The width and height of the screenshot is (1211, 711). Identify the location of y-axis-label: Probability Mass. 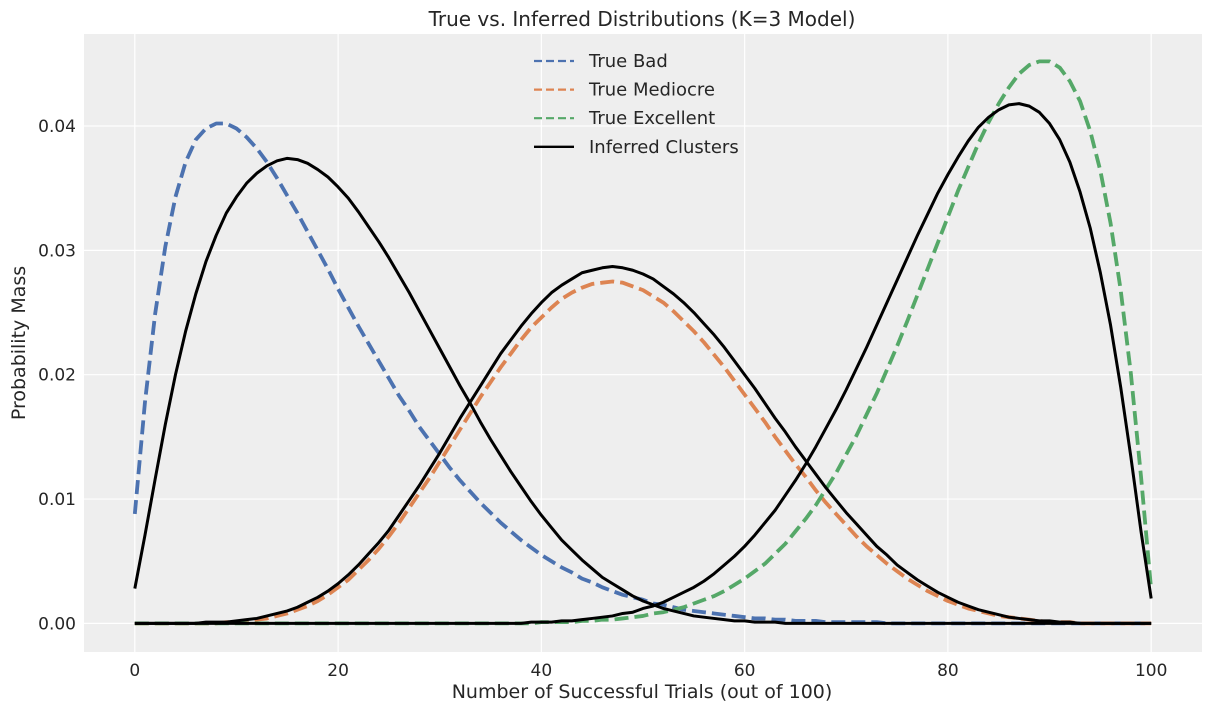
(19, 343).